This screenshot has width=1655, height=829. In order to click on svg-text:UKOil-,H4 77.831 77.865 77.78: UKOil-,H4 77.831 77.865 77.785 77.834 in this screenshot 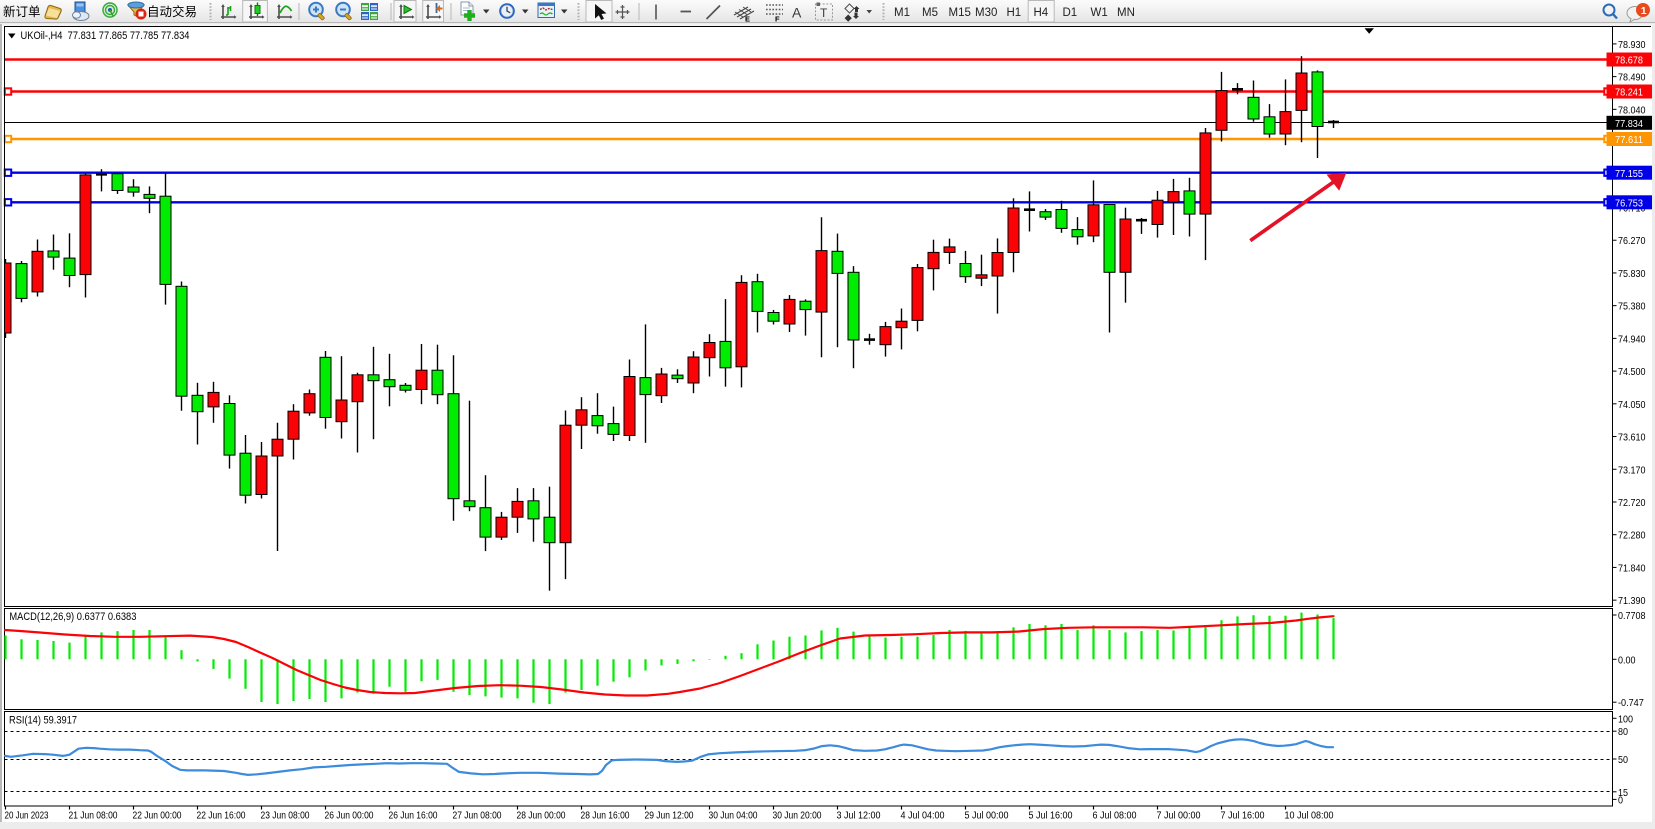, I will do `click(105, 36)`.